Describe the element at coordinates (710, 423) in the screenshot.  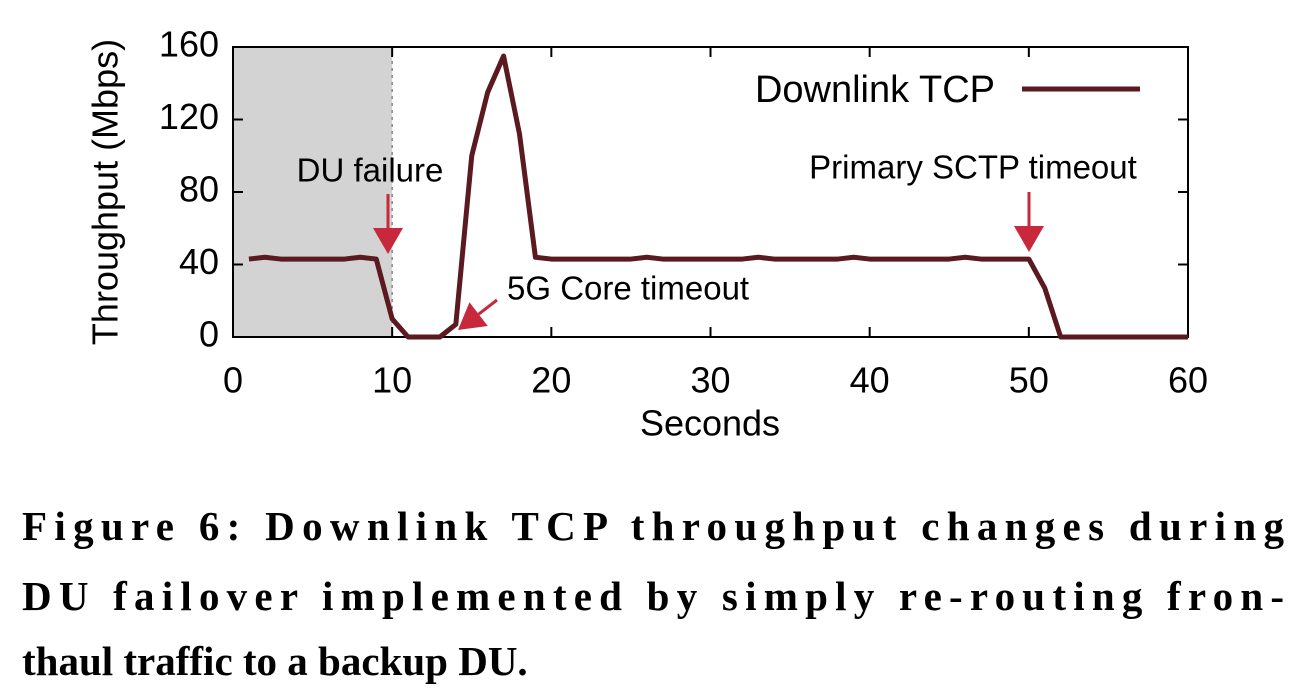
I see `x-axis-label: Seconds` at that location.